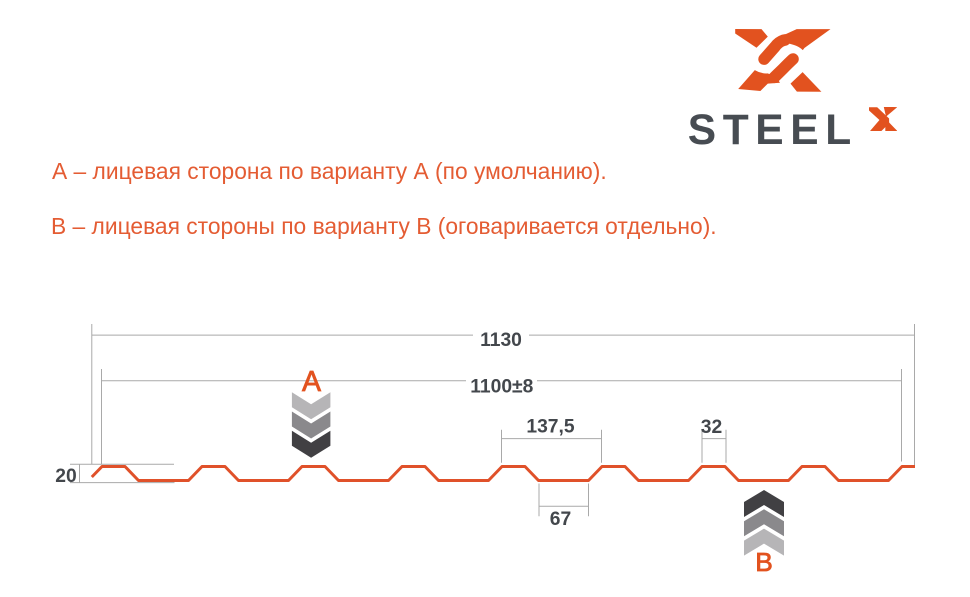 The image size is (970, 597). I want to click on svg-text: 67, so click(560, 519).